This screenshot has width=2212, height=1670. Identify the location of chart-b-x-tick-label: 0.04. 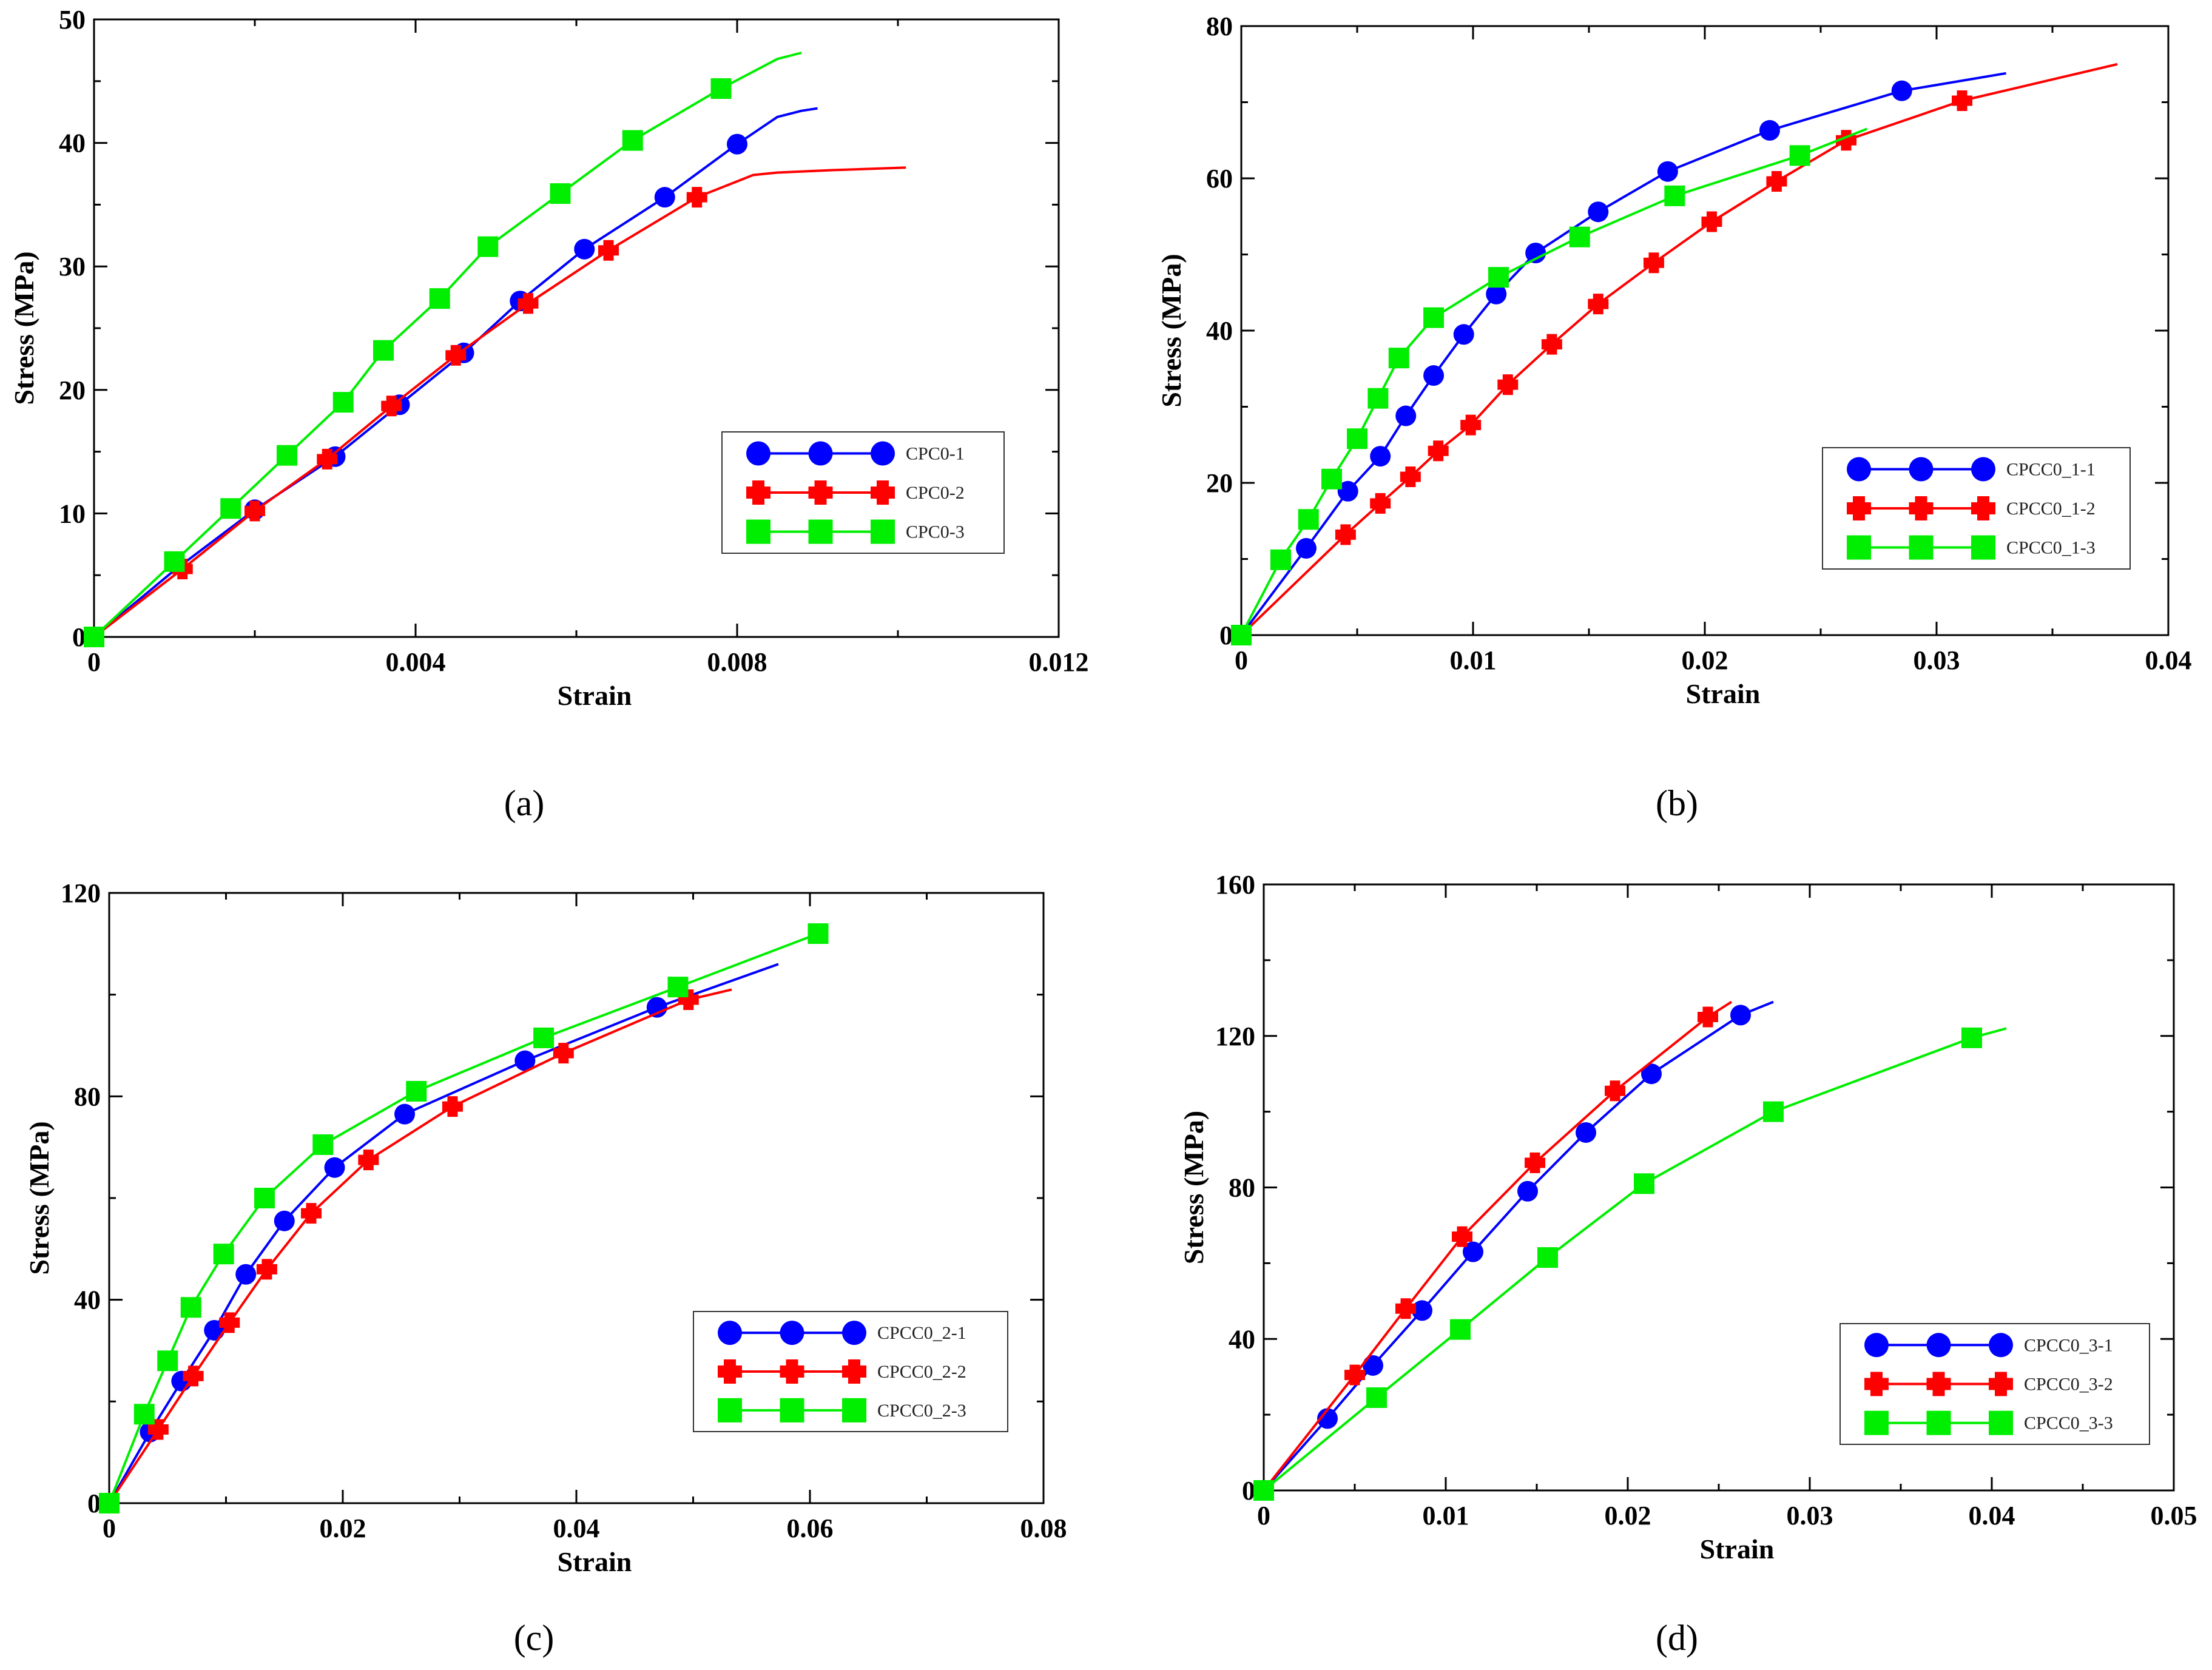
(2168, 660).